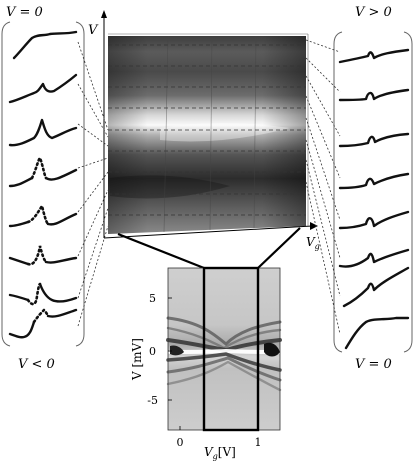 The width and height of the screenshot is (416, 467). Describe the element at coordinates (373, 364) in the screenshot. I see `right-bottom-label: V = 0` at that location.